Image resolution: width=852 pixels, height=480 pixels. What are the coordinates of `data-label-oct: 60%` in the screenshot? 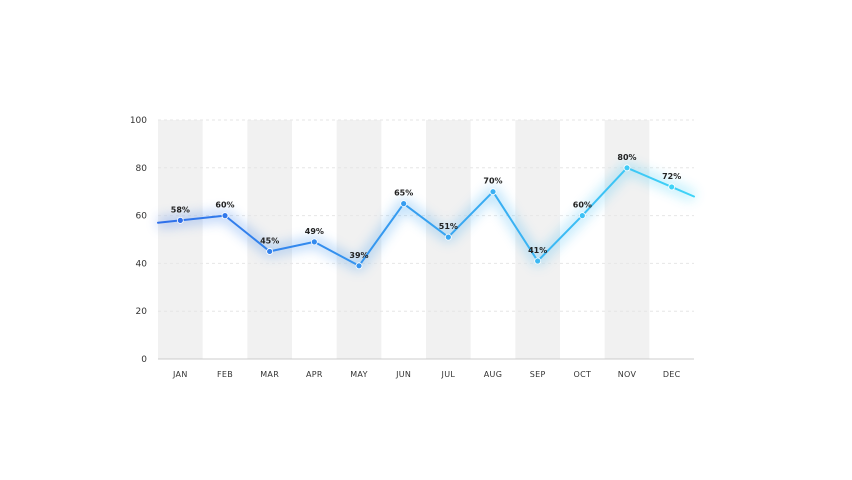 It's located at (582, 205).